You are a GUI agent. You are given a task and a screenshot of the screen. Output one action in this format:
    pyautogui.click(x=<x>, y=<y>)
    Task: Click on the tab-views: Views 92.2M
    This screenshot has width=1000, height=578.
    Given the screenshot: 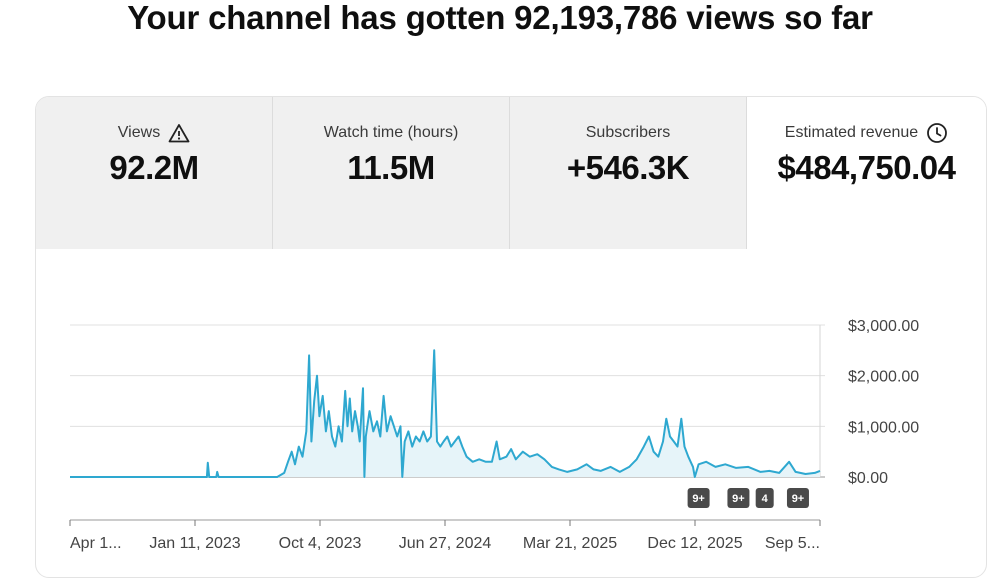 What is the action you would take?
    pyautogui.click(x=154, y=173)
    